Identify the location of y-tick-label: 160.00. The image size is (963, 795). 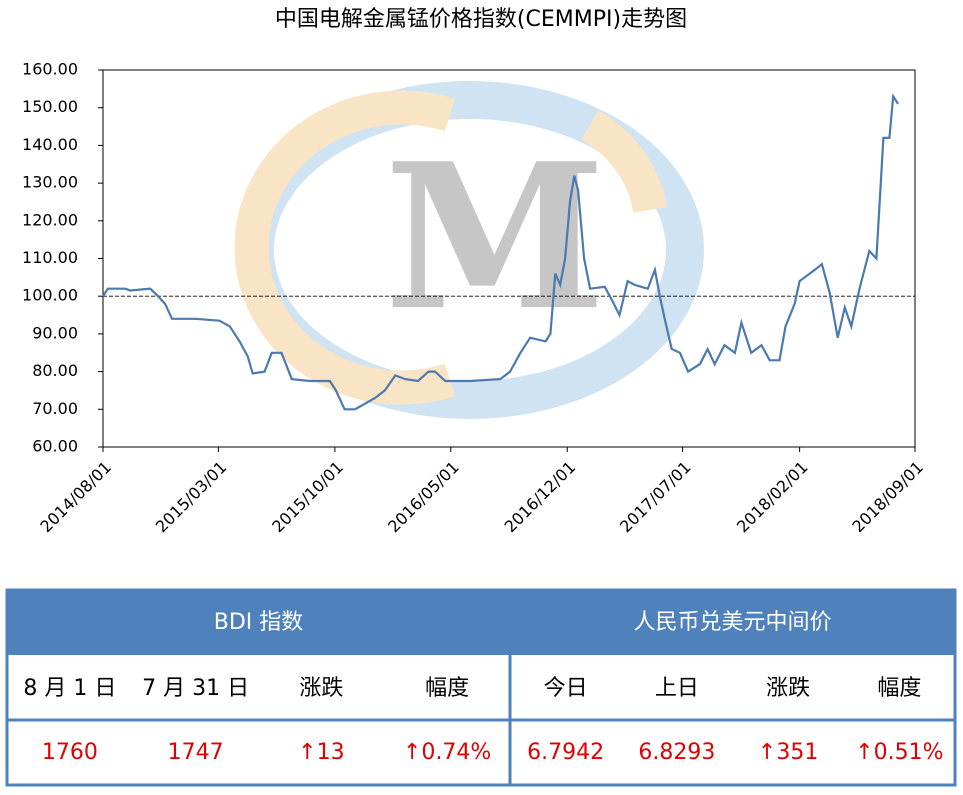
(50, 69).